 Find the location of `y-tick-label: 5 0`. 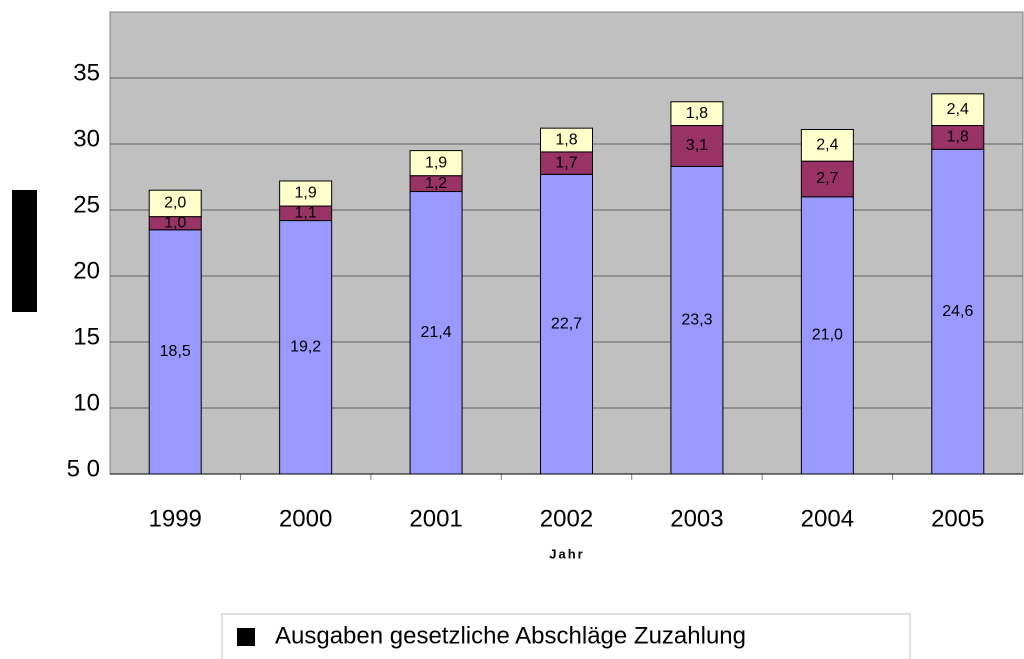

y-tick-label: 5 0 is located at coordinates (83, 468).